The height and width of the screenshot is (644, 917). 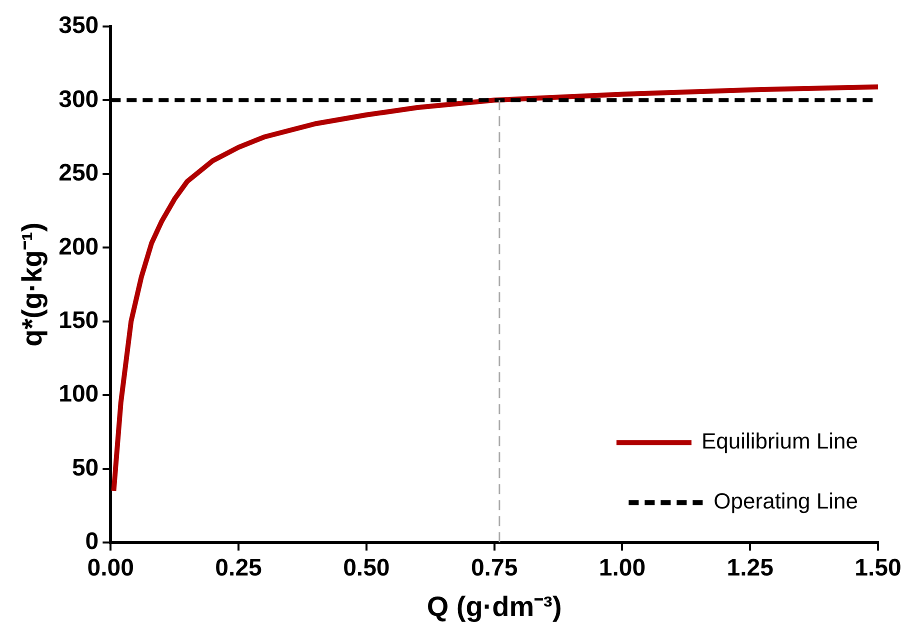 I want to click on x-tick-label: 1.25, so click(x=750, y=568).